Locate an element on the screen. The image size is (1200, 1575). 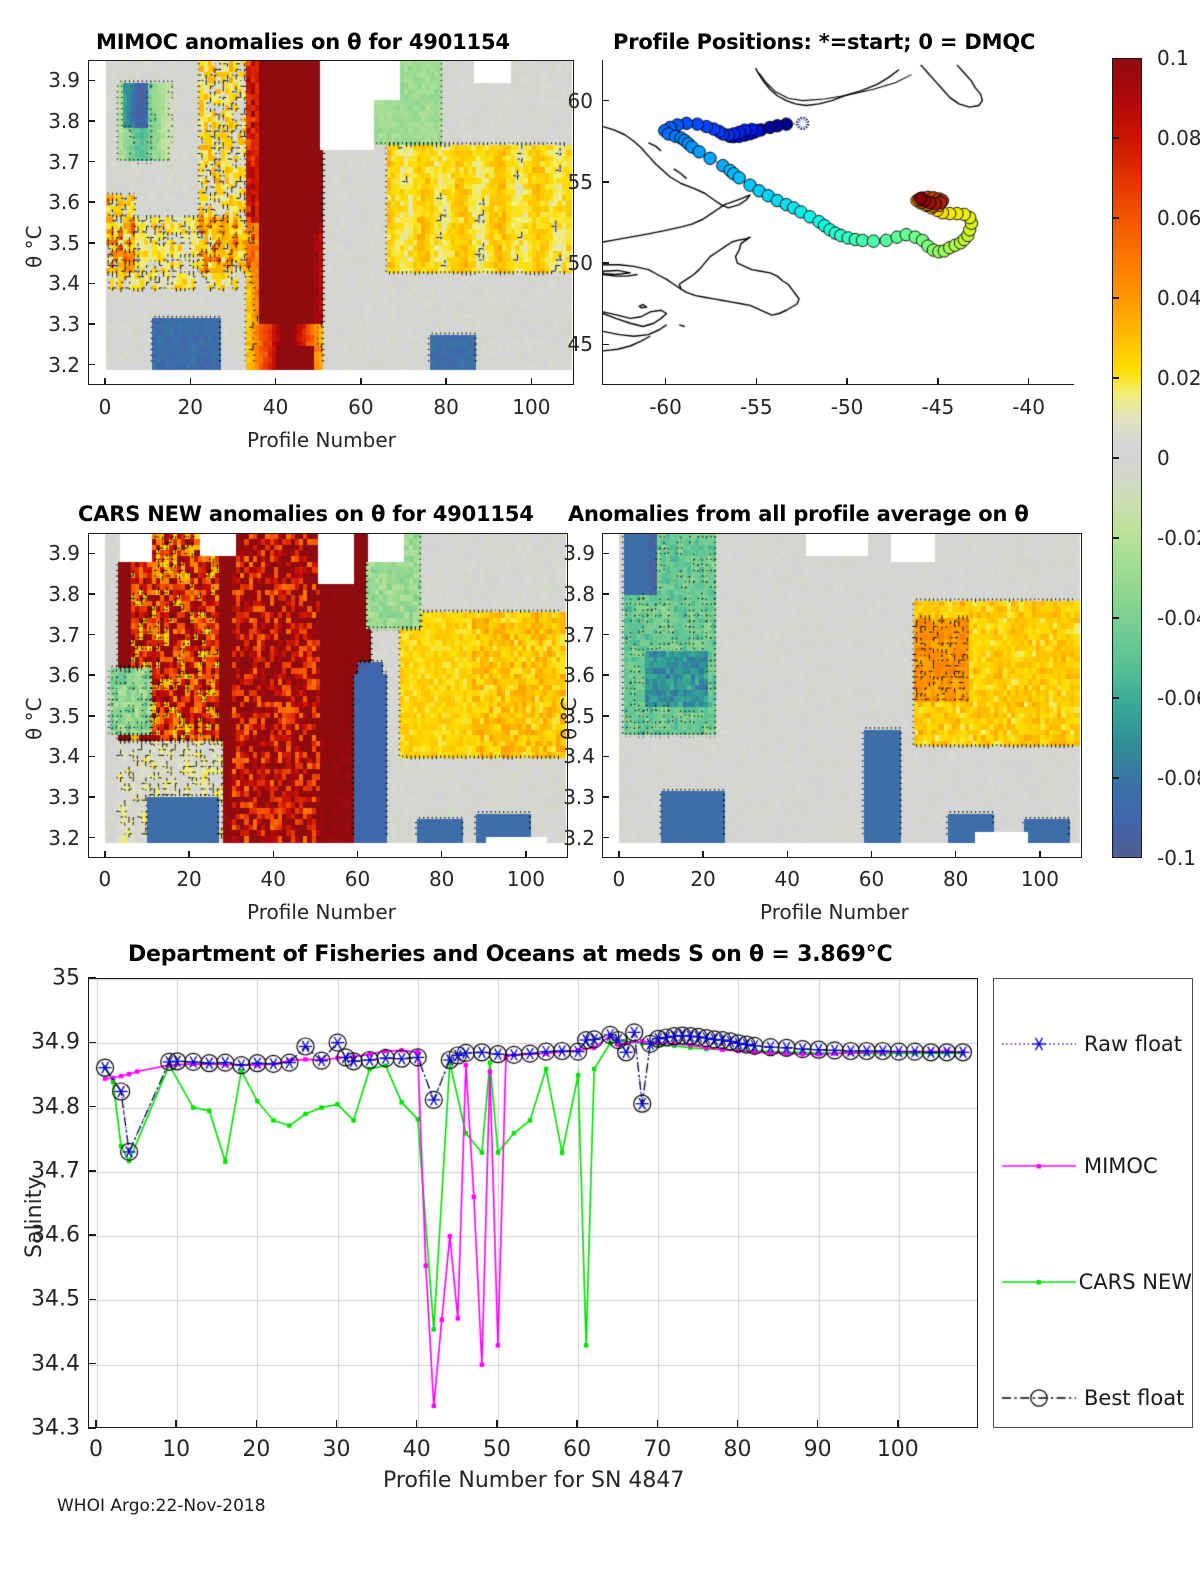
salinity-xtick-40: 40 is located at coordinates (416, 1449).